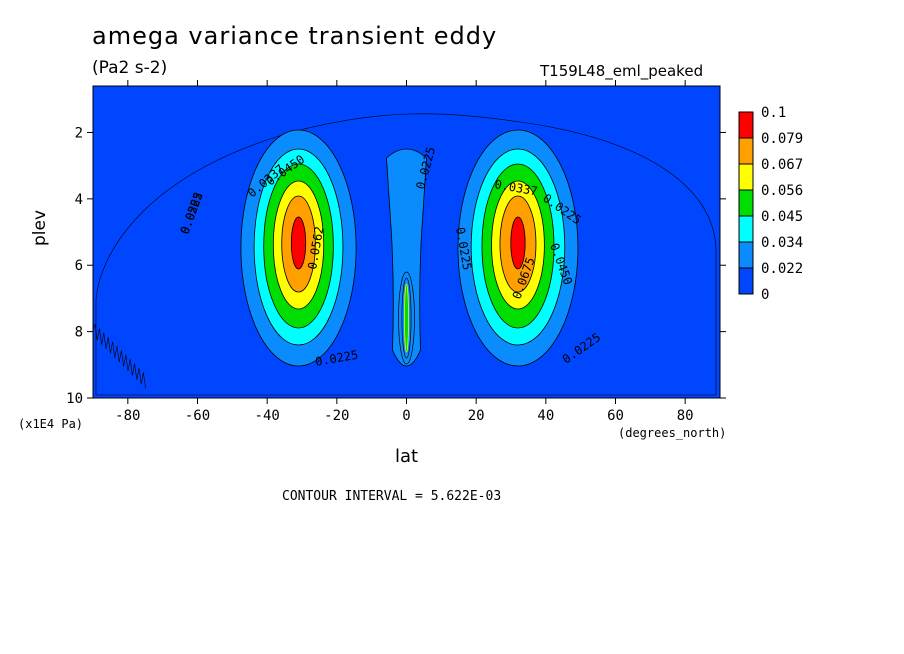 The height and width of the screenshot is (654, 904). I want to click on y-tick-label: 10, so click(74, 399).